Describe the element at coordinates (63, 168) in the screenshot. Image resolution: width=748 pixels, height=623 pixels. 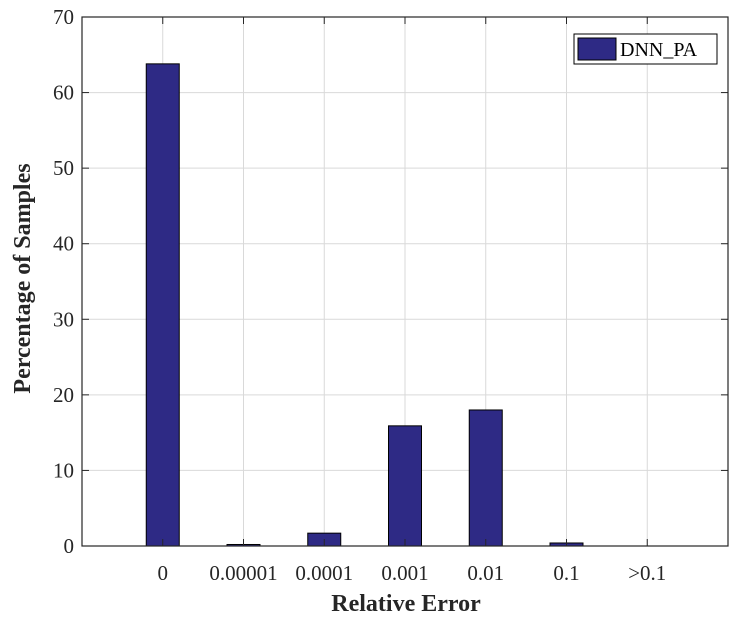
I see `y-tick-label: 50` at that location.